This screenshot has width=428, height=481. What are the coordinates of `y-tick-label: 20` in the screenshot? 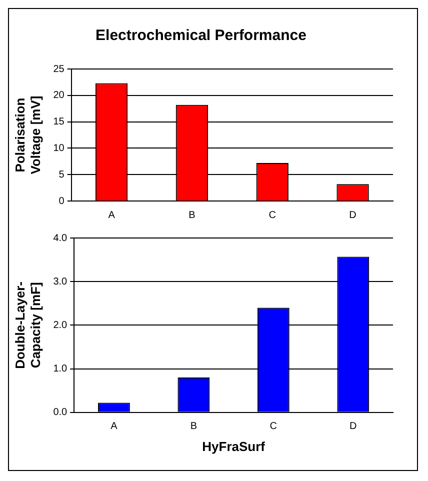 It's located at (59, 96).